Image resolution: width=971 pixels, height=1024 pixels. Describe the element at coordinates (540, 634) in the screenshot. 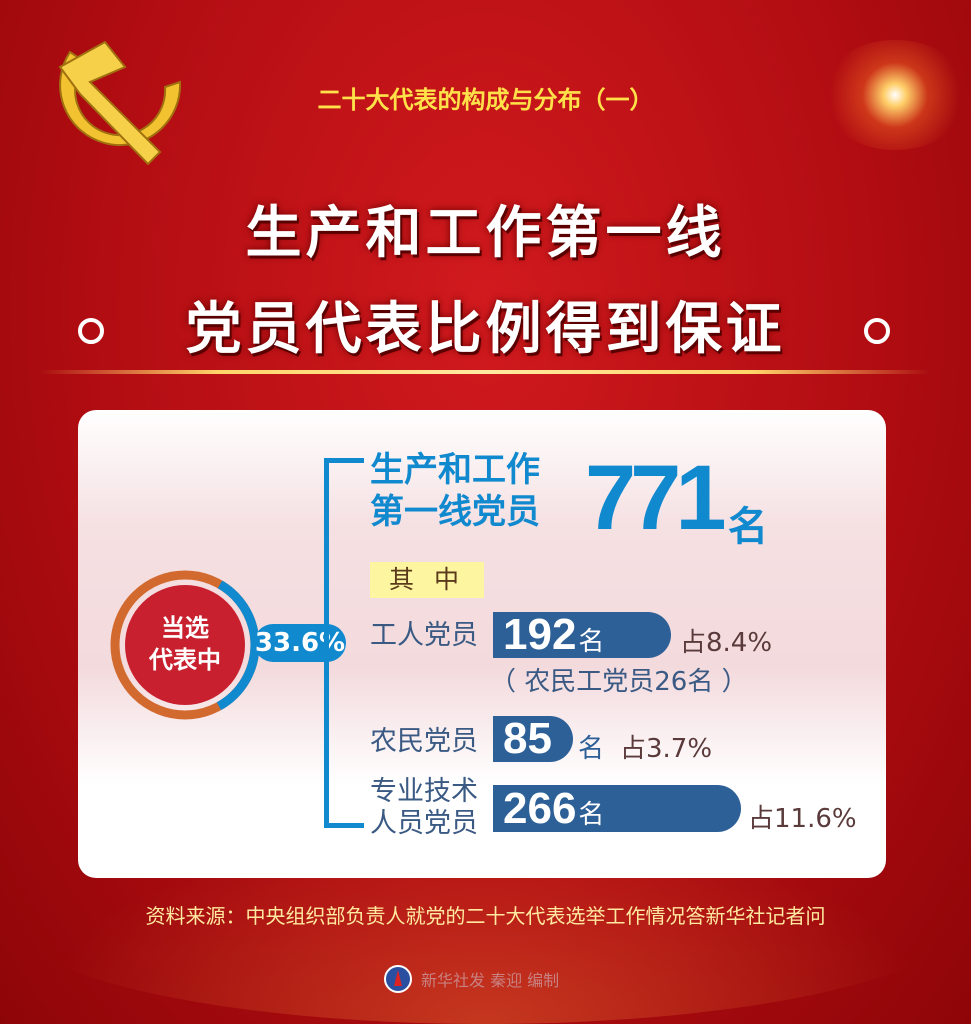

I see `bar-value: 192` at that location.